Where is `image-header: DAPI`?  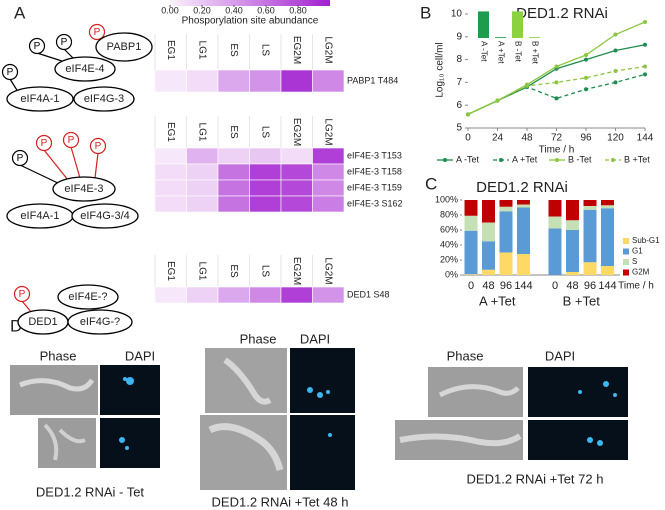 image-header: DAPI is located at coordinates (140, 355).